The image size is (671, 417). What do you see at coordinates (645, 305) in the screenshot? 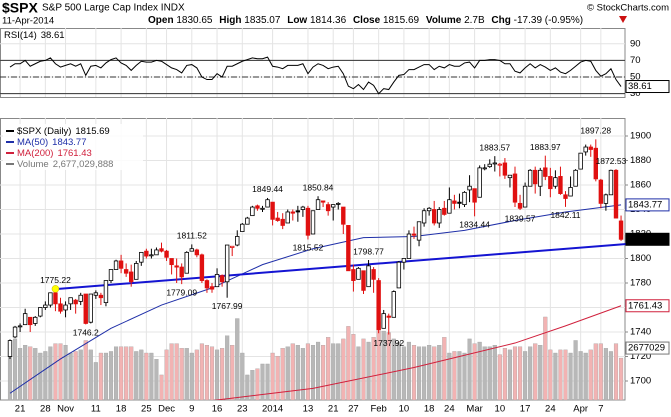
I see `ma200-last-label-text: 1761.43` at bounding box center [645, 305].